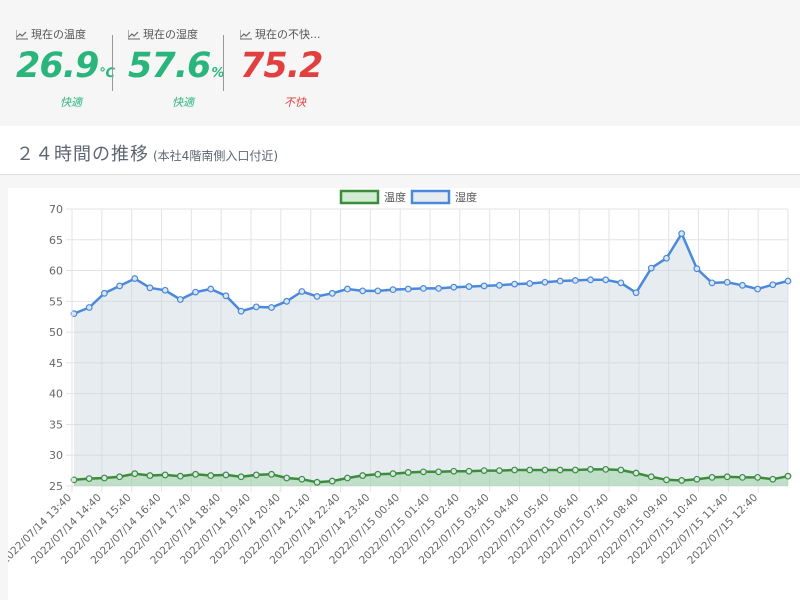  Describe the element at coordinates (56, 486) in the screenshot. I see `y-tick-label: 25` at that location.